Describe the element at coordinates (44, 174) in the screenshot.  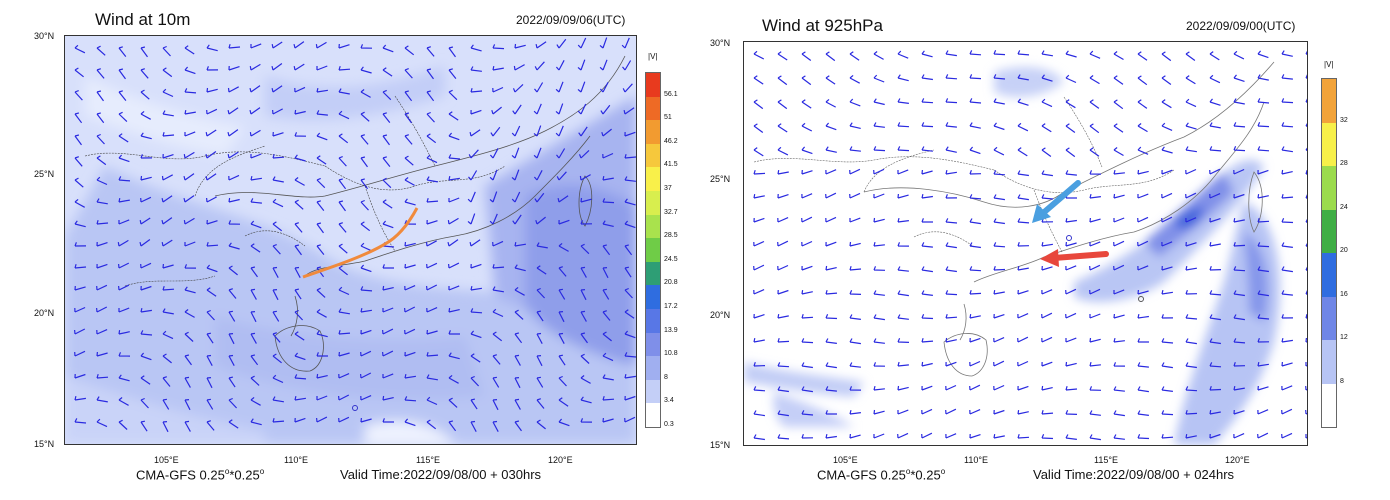
I see `left-lat-label-25: 25°N` at that location.